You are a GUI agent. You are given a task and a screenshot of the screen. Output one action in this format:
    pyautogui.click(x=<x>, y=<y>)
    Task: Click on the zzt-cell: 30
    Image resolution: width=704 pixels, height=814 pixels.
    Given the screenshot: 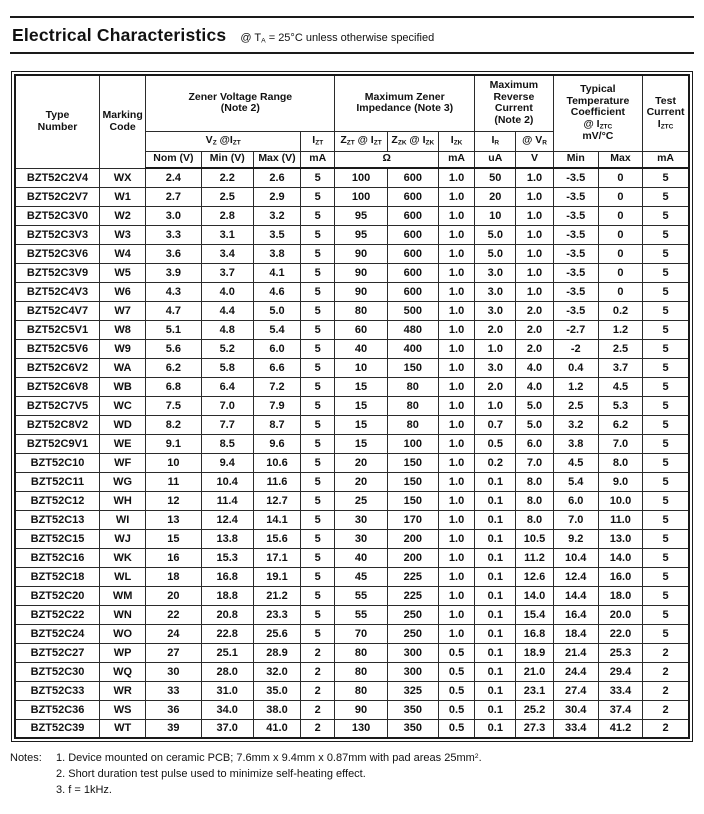 What is the action you would take?
    pyautogui.click(x=361, y=519)
    